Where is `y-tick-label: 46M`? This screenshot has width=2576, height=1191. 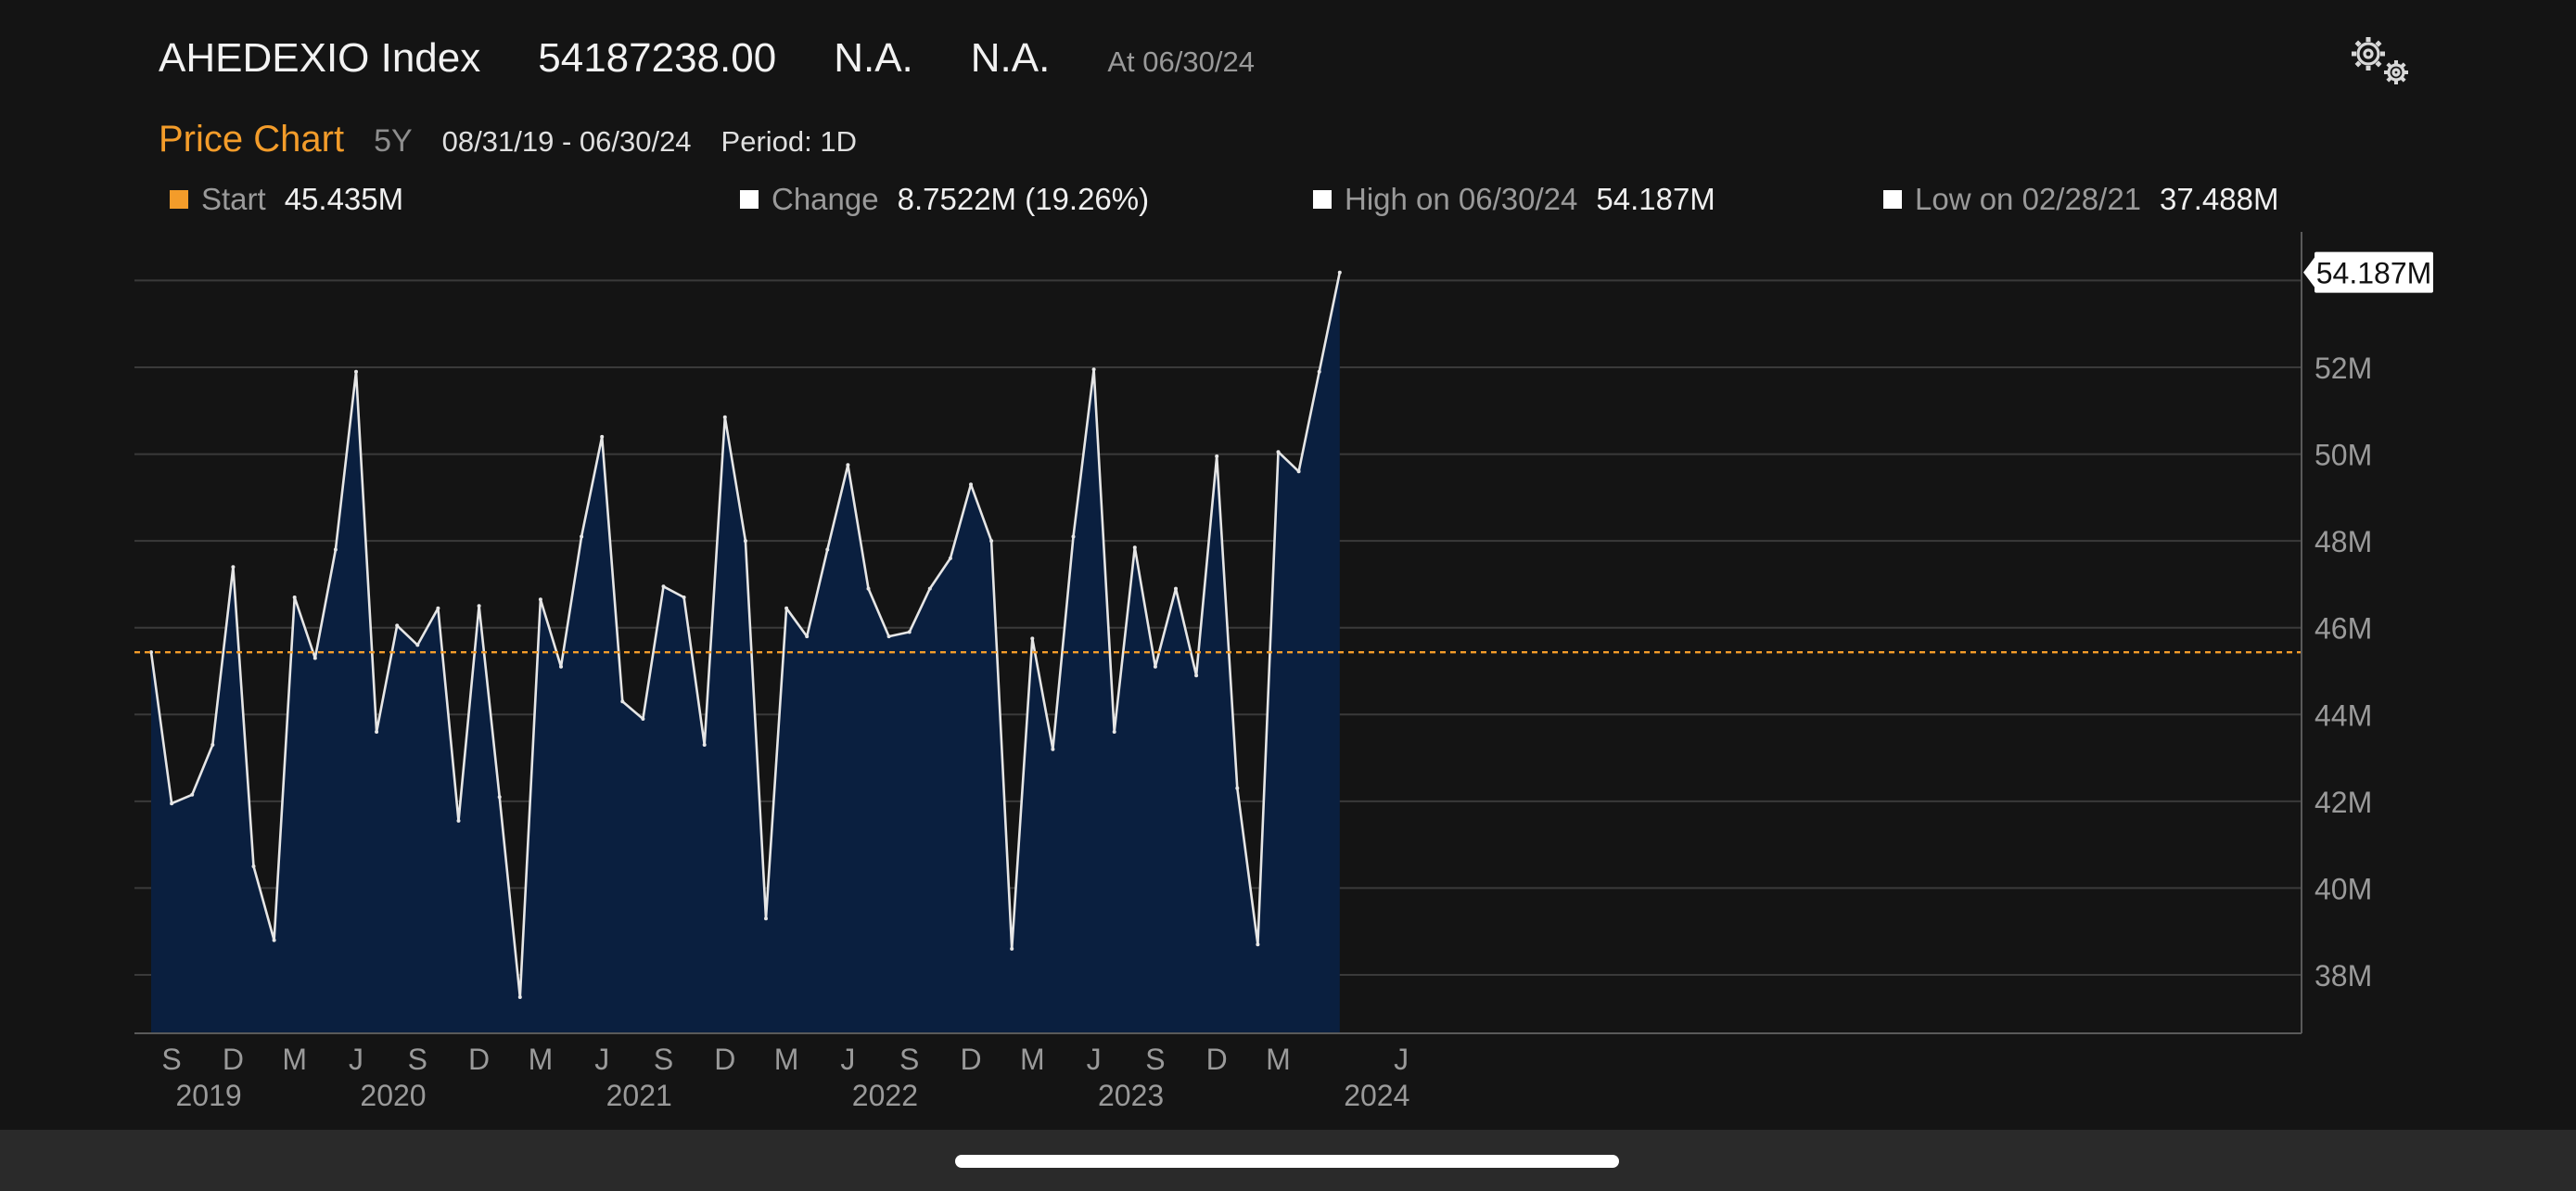 y-tick-label: 46M is located at coordinates (2343, 629).